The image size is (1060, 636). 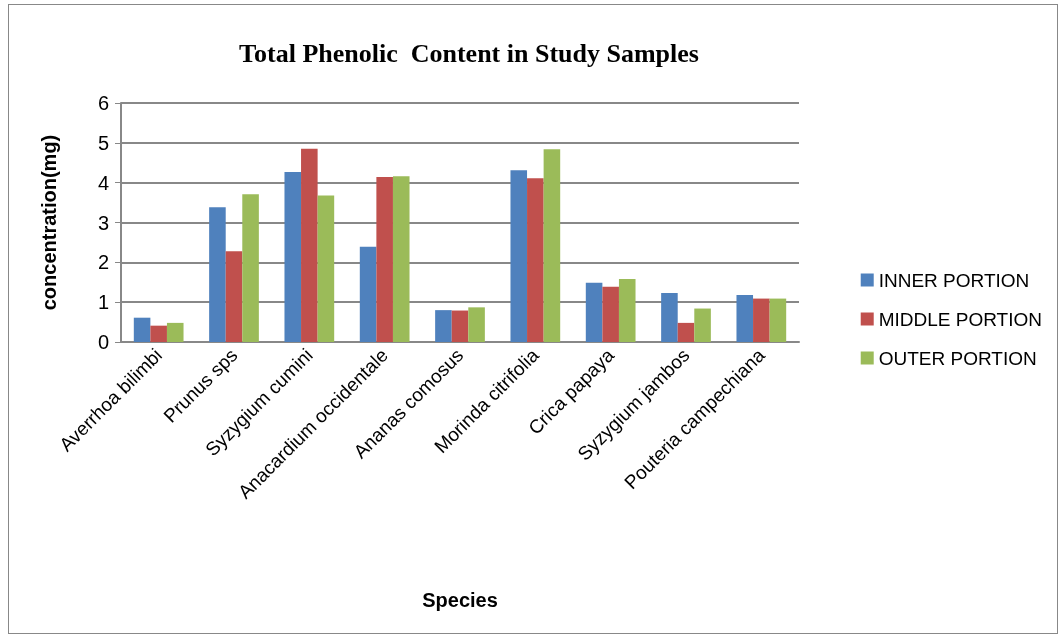 I want to click on y-tick-label: 5, so click(x=103, y=142).